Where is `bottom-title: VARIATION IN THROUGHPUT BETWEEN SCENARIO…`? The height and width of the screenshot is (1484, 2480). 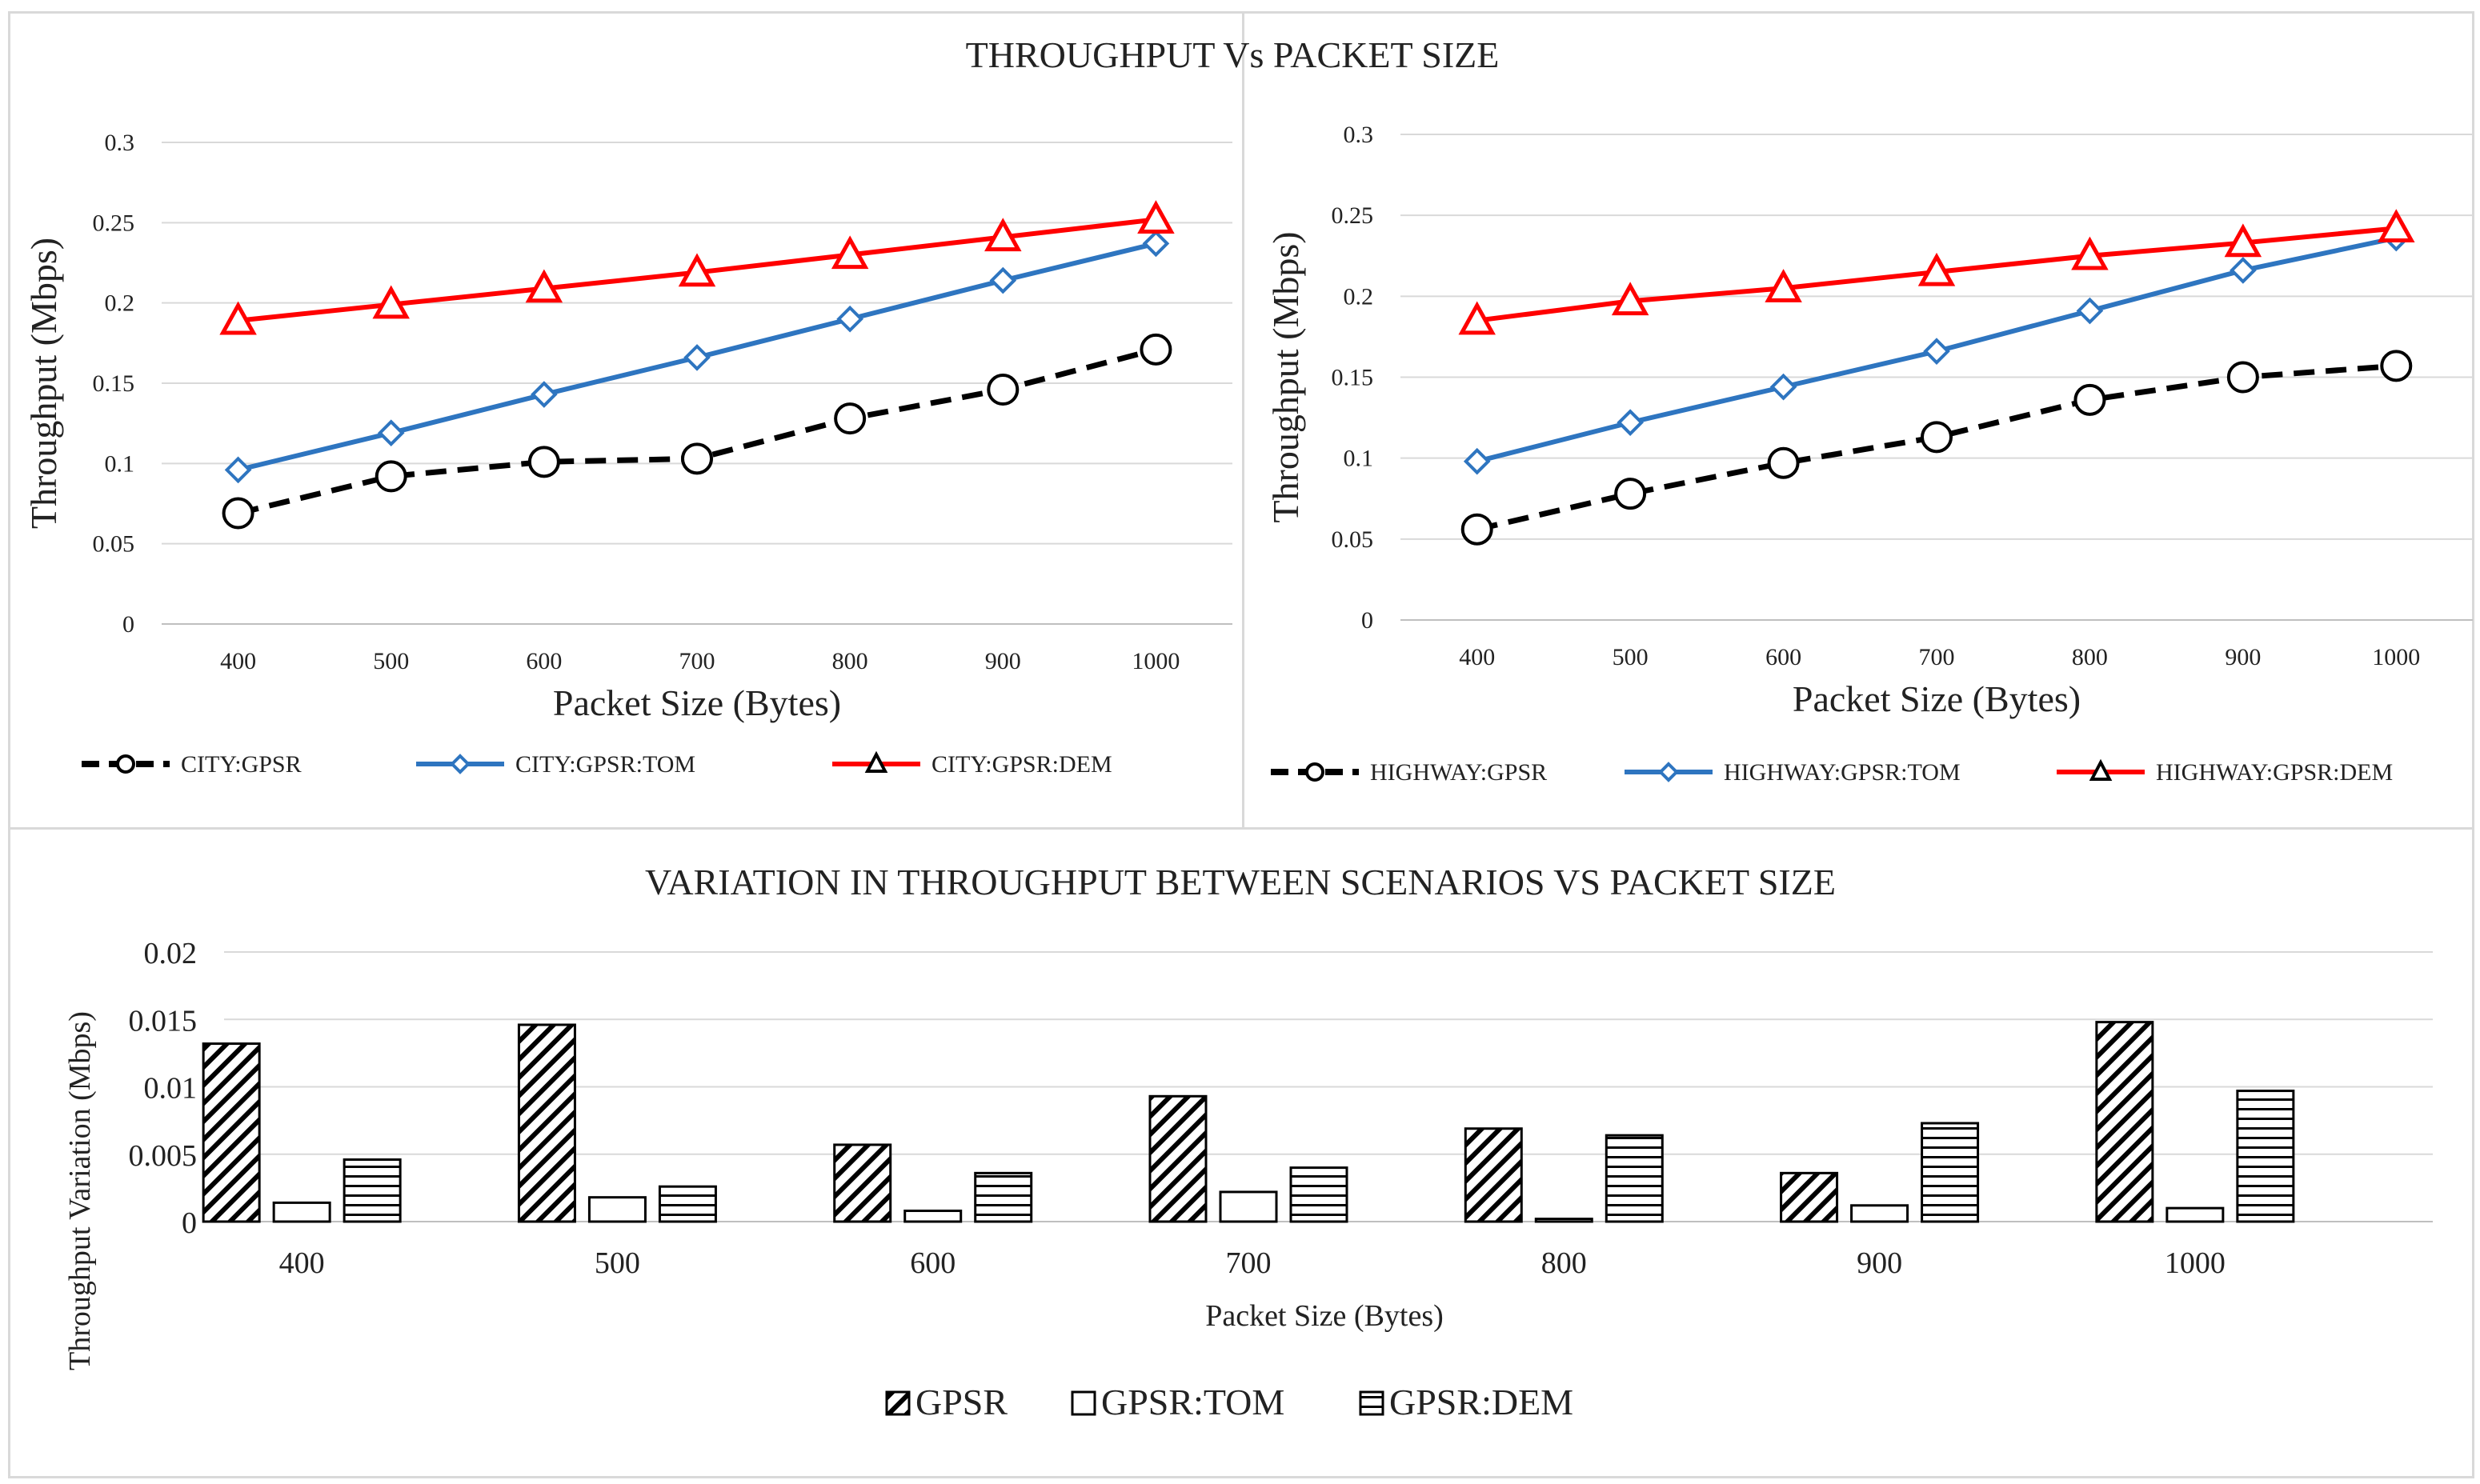 bottom-title: VARIATION IN THROUGHPUT BETWEEN SCENARIO… is located at coordinates (1240, 882).